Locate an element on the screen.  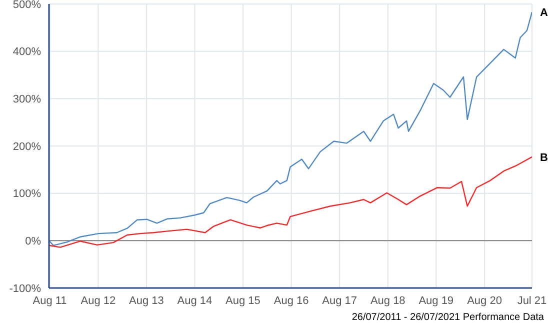
x-tick-label: Aug 11 is located at coordinates (49, 300).